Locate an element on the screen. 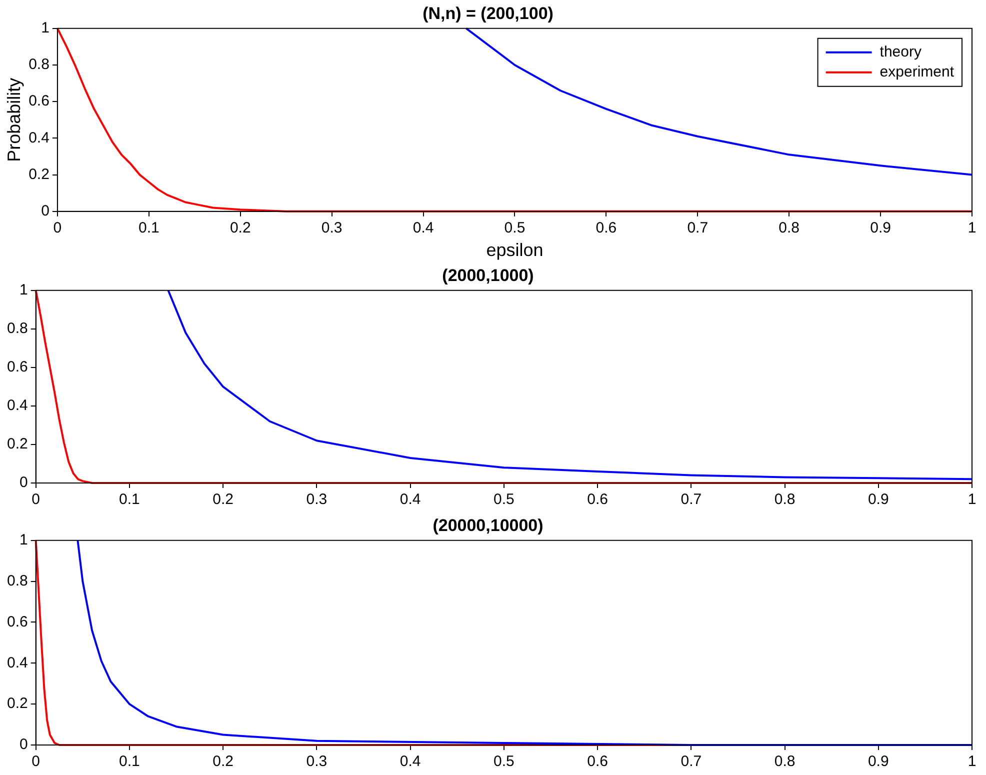 The image size is (986, 775). legend-label: experiment is located at coordinates (917, 72).